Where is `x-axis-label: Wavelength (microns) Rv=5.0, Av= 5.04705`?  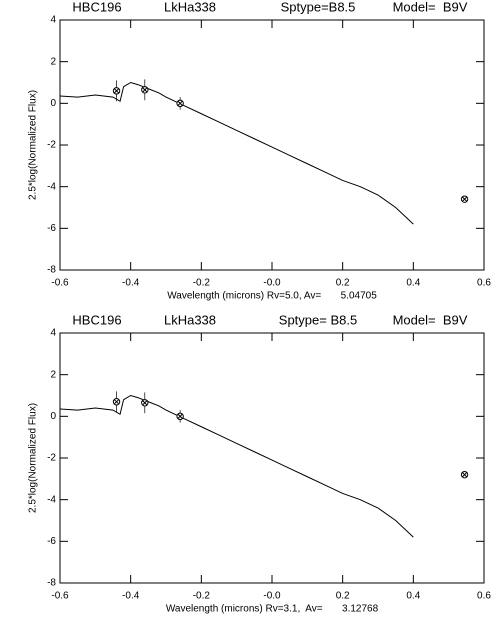
x-axis-label: Wavelength (microns) Rv=5.0, Av= 5.04705 is located at coordinates (272, 296).